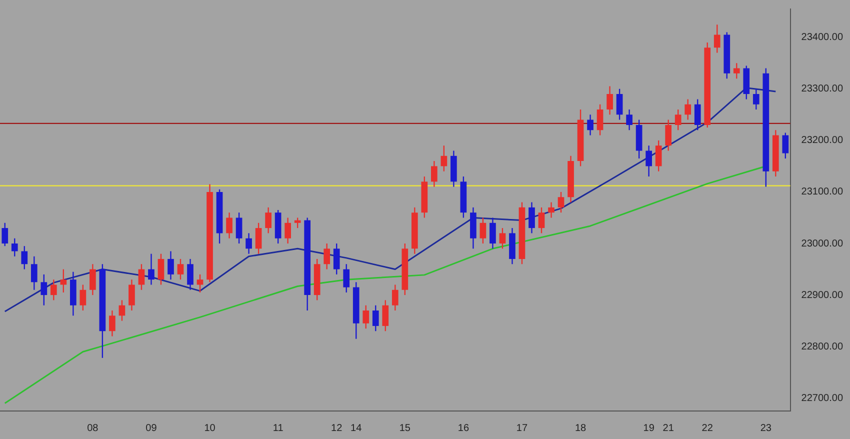 The height and width of the screenshot is (439, 850). I want to click on y-tick-label: 22900.00, so click(822, 295).